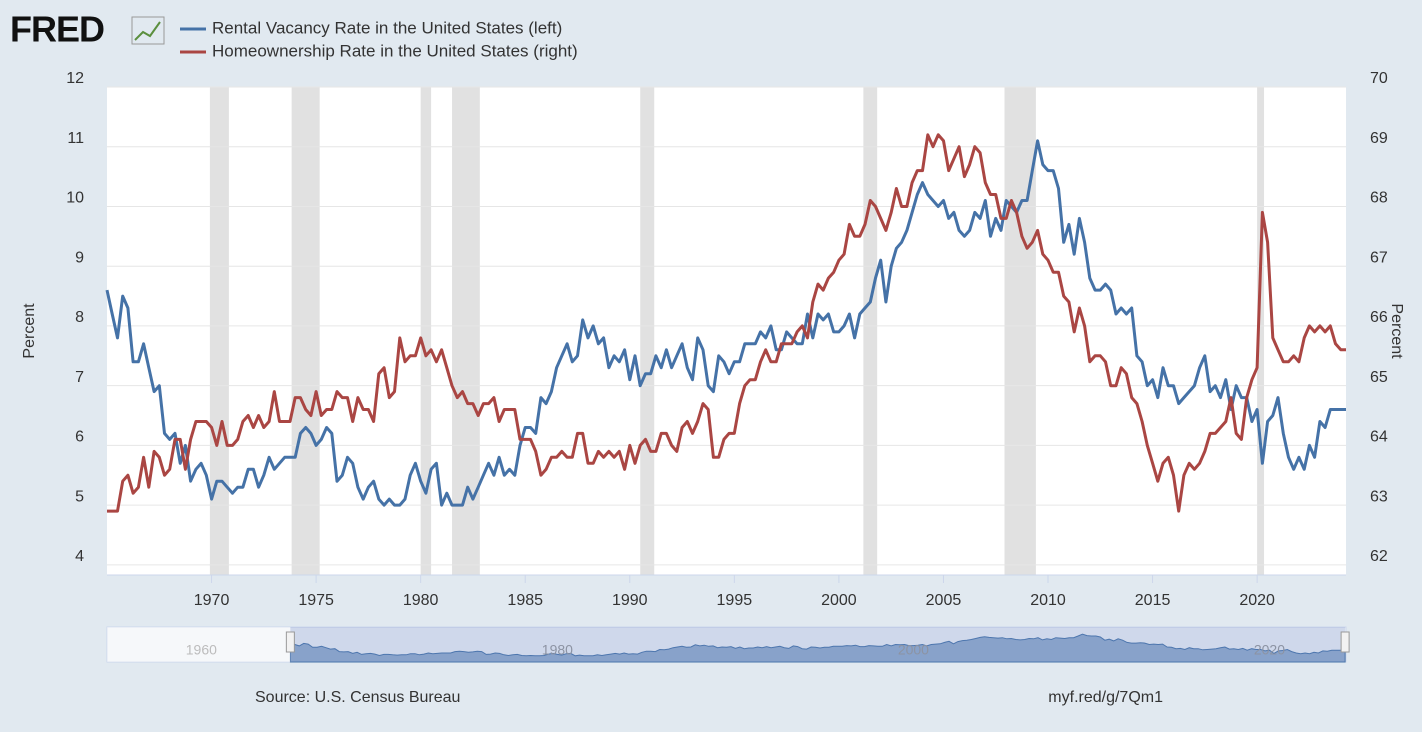  Describe the element at coordinates (29, 331) in the screenshot. I see `y-axis-label: Percent` at that location.